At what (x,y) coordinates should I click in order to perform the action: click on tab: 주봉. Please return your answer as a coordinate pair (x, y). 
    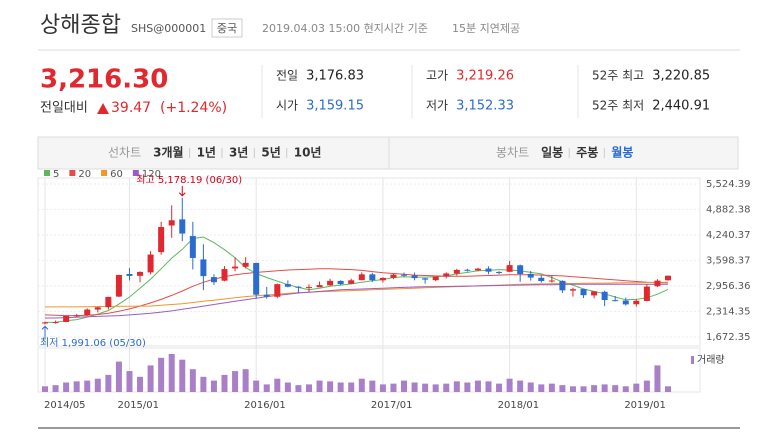
    Looking at the image, I should click on (587, 153).